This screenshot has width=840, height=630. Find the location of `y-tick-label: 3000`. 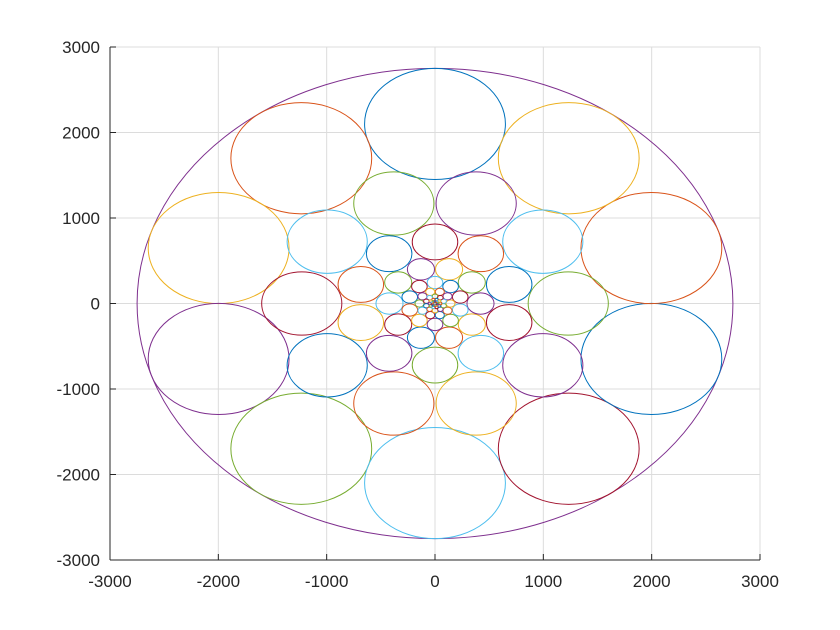

y-tick-label: 3000 is located at coordinates (81, 47).